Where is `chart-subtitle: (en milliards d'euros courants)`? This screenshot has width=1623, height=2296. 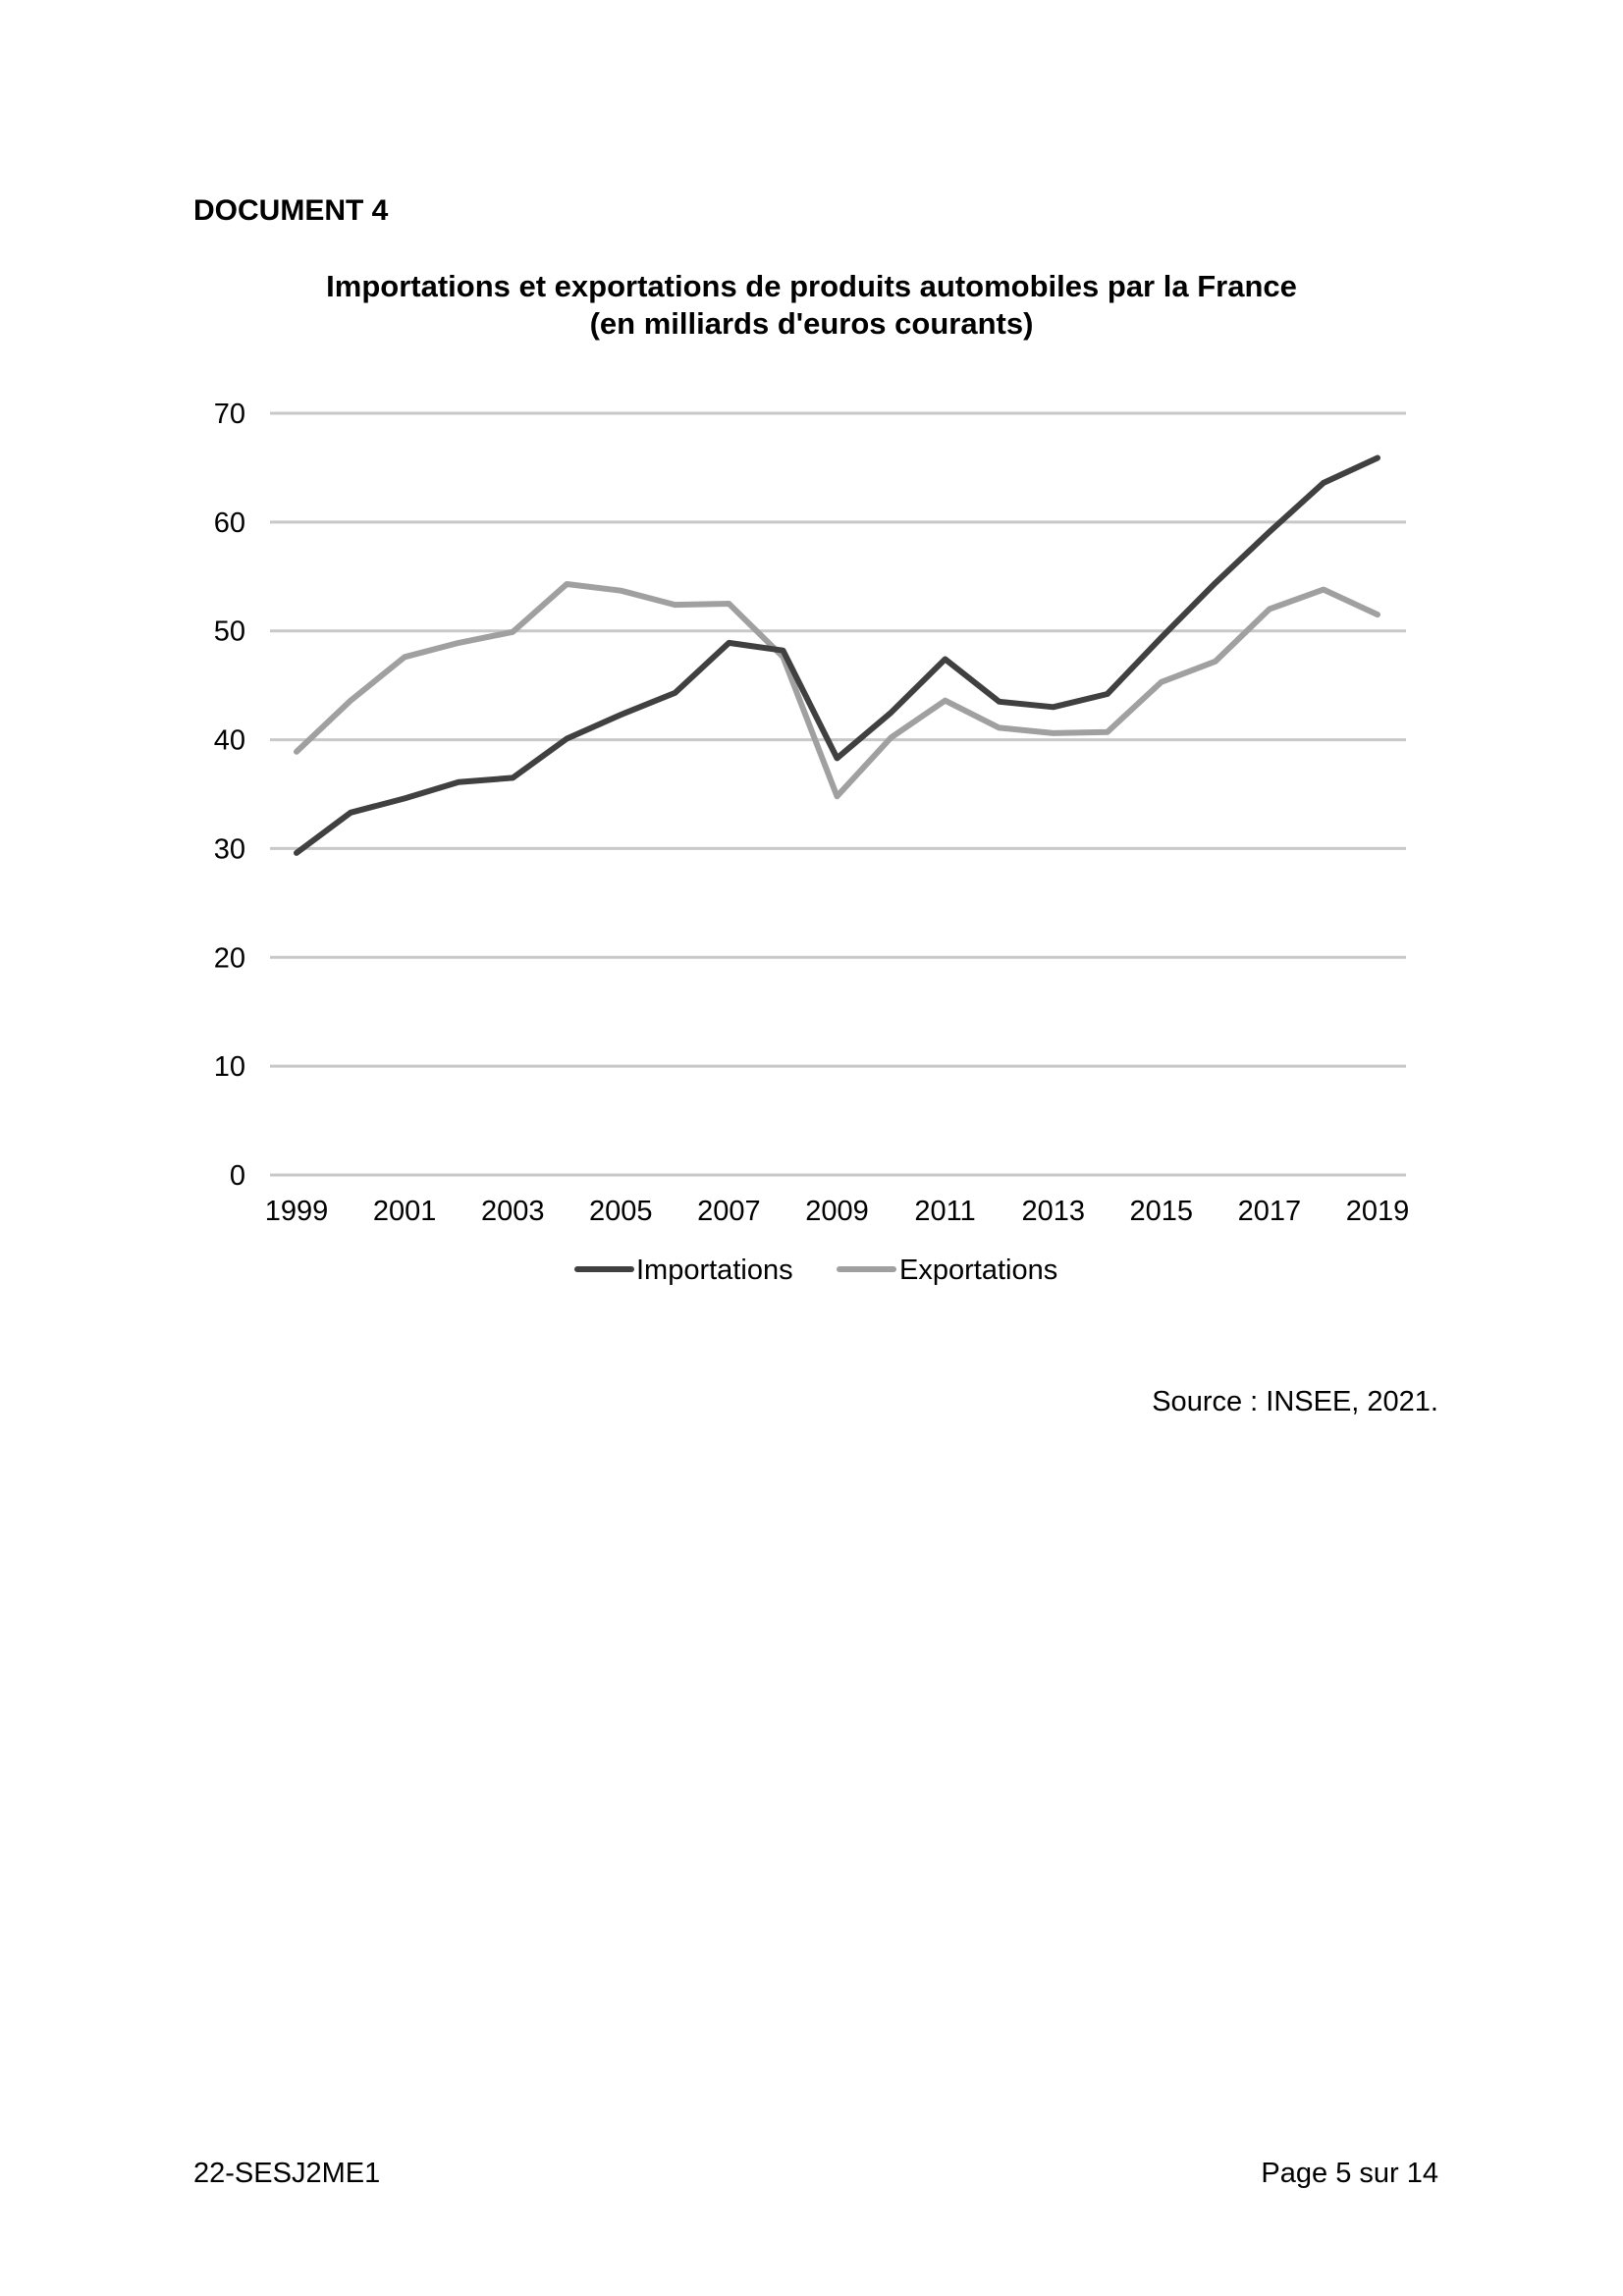 chart-subtitle: (en milliards d'euros courants) is located at coordinates (811, 323).